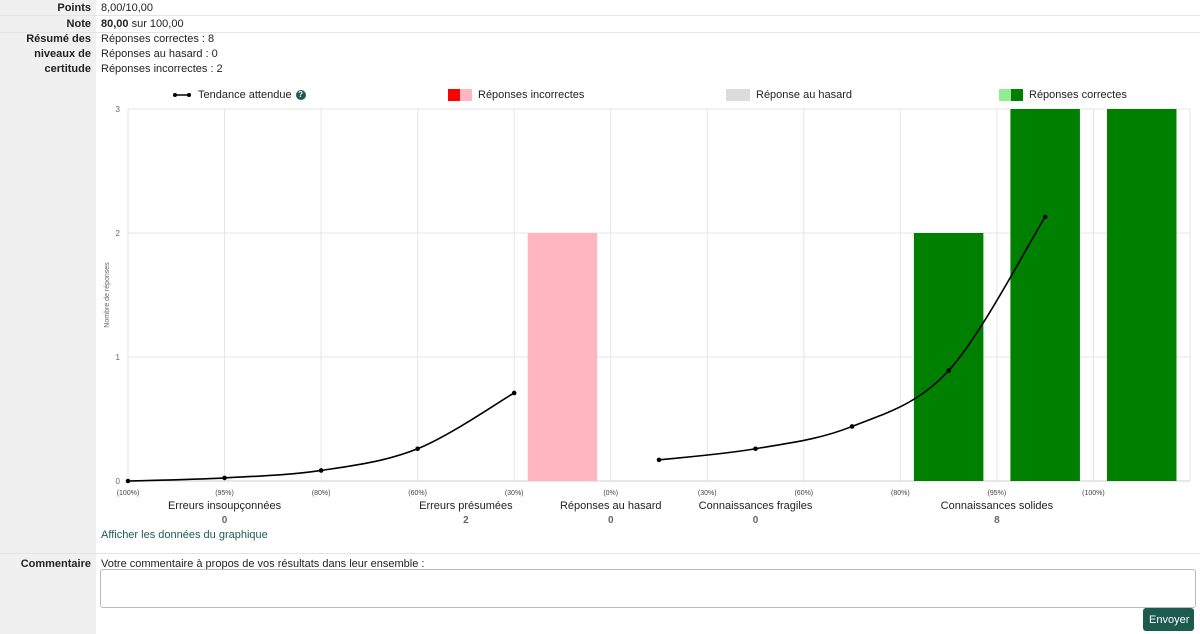 The image size is (1200, 634). I want to click on group-label: Connaissances fragiles, so click(755, 506).